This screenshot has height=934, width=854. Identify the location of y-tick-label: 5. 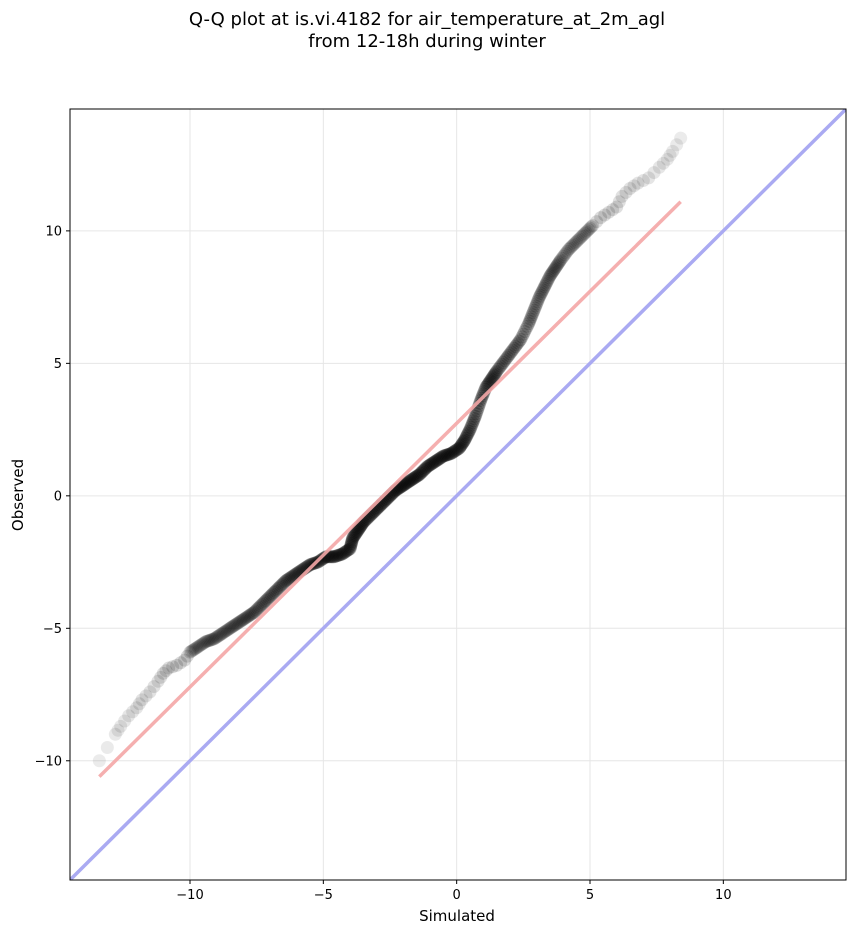
(58, 364).